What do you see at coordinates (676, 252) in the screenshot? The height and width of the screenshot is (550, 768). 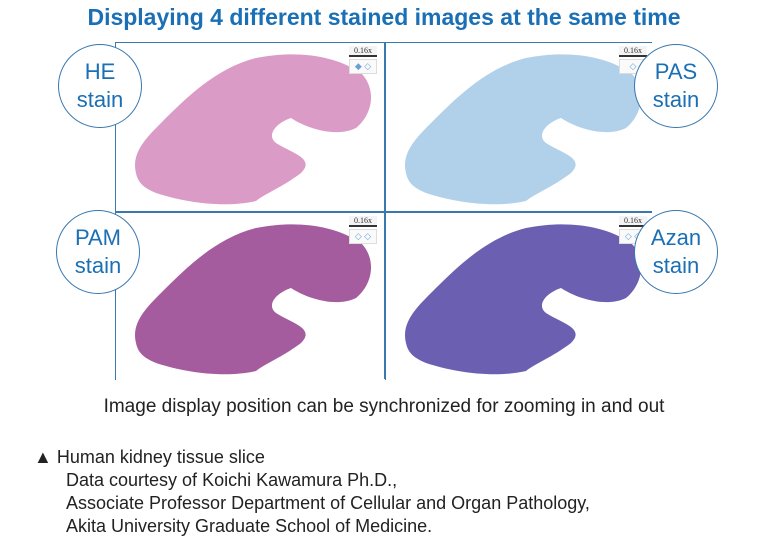 I see `label-azan: Azan stain` at bounding box center [676, 252].